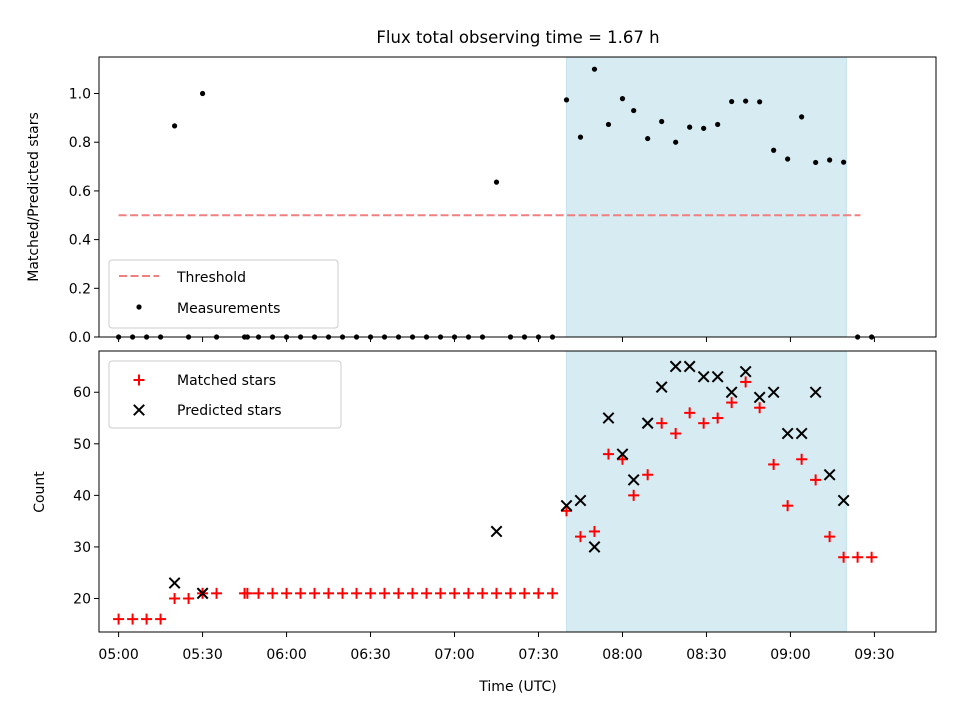 The width and height of the screenshot is (960, 720). I want to click on bottom-legend: Matched stars Predicted stars, so click(225, 394).